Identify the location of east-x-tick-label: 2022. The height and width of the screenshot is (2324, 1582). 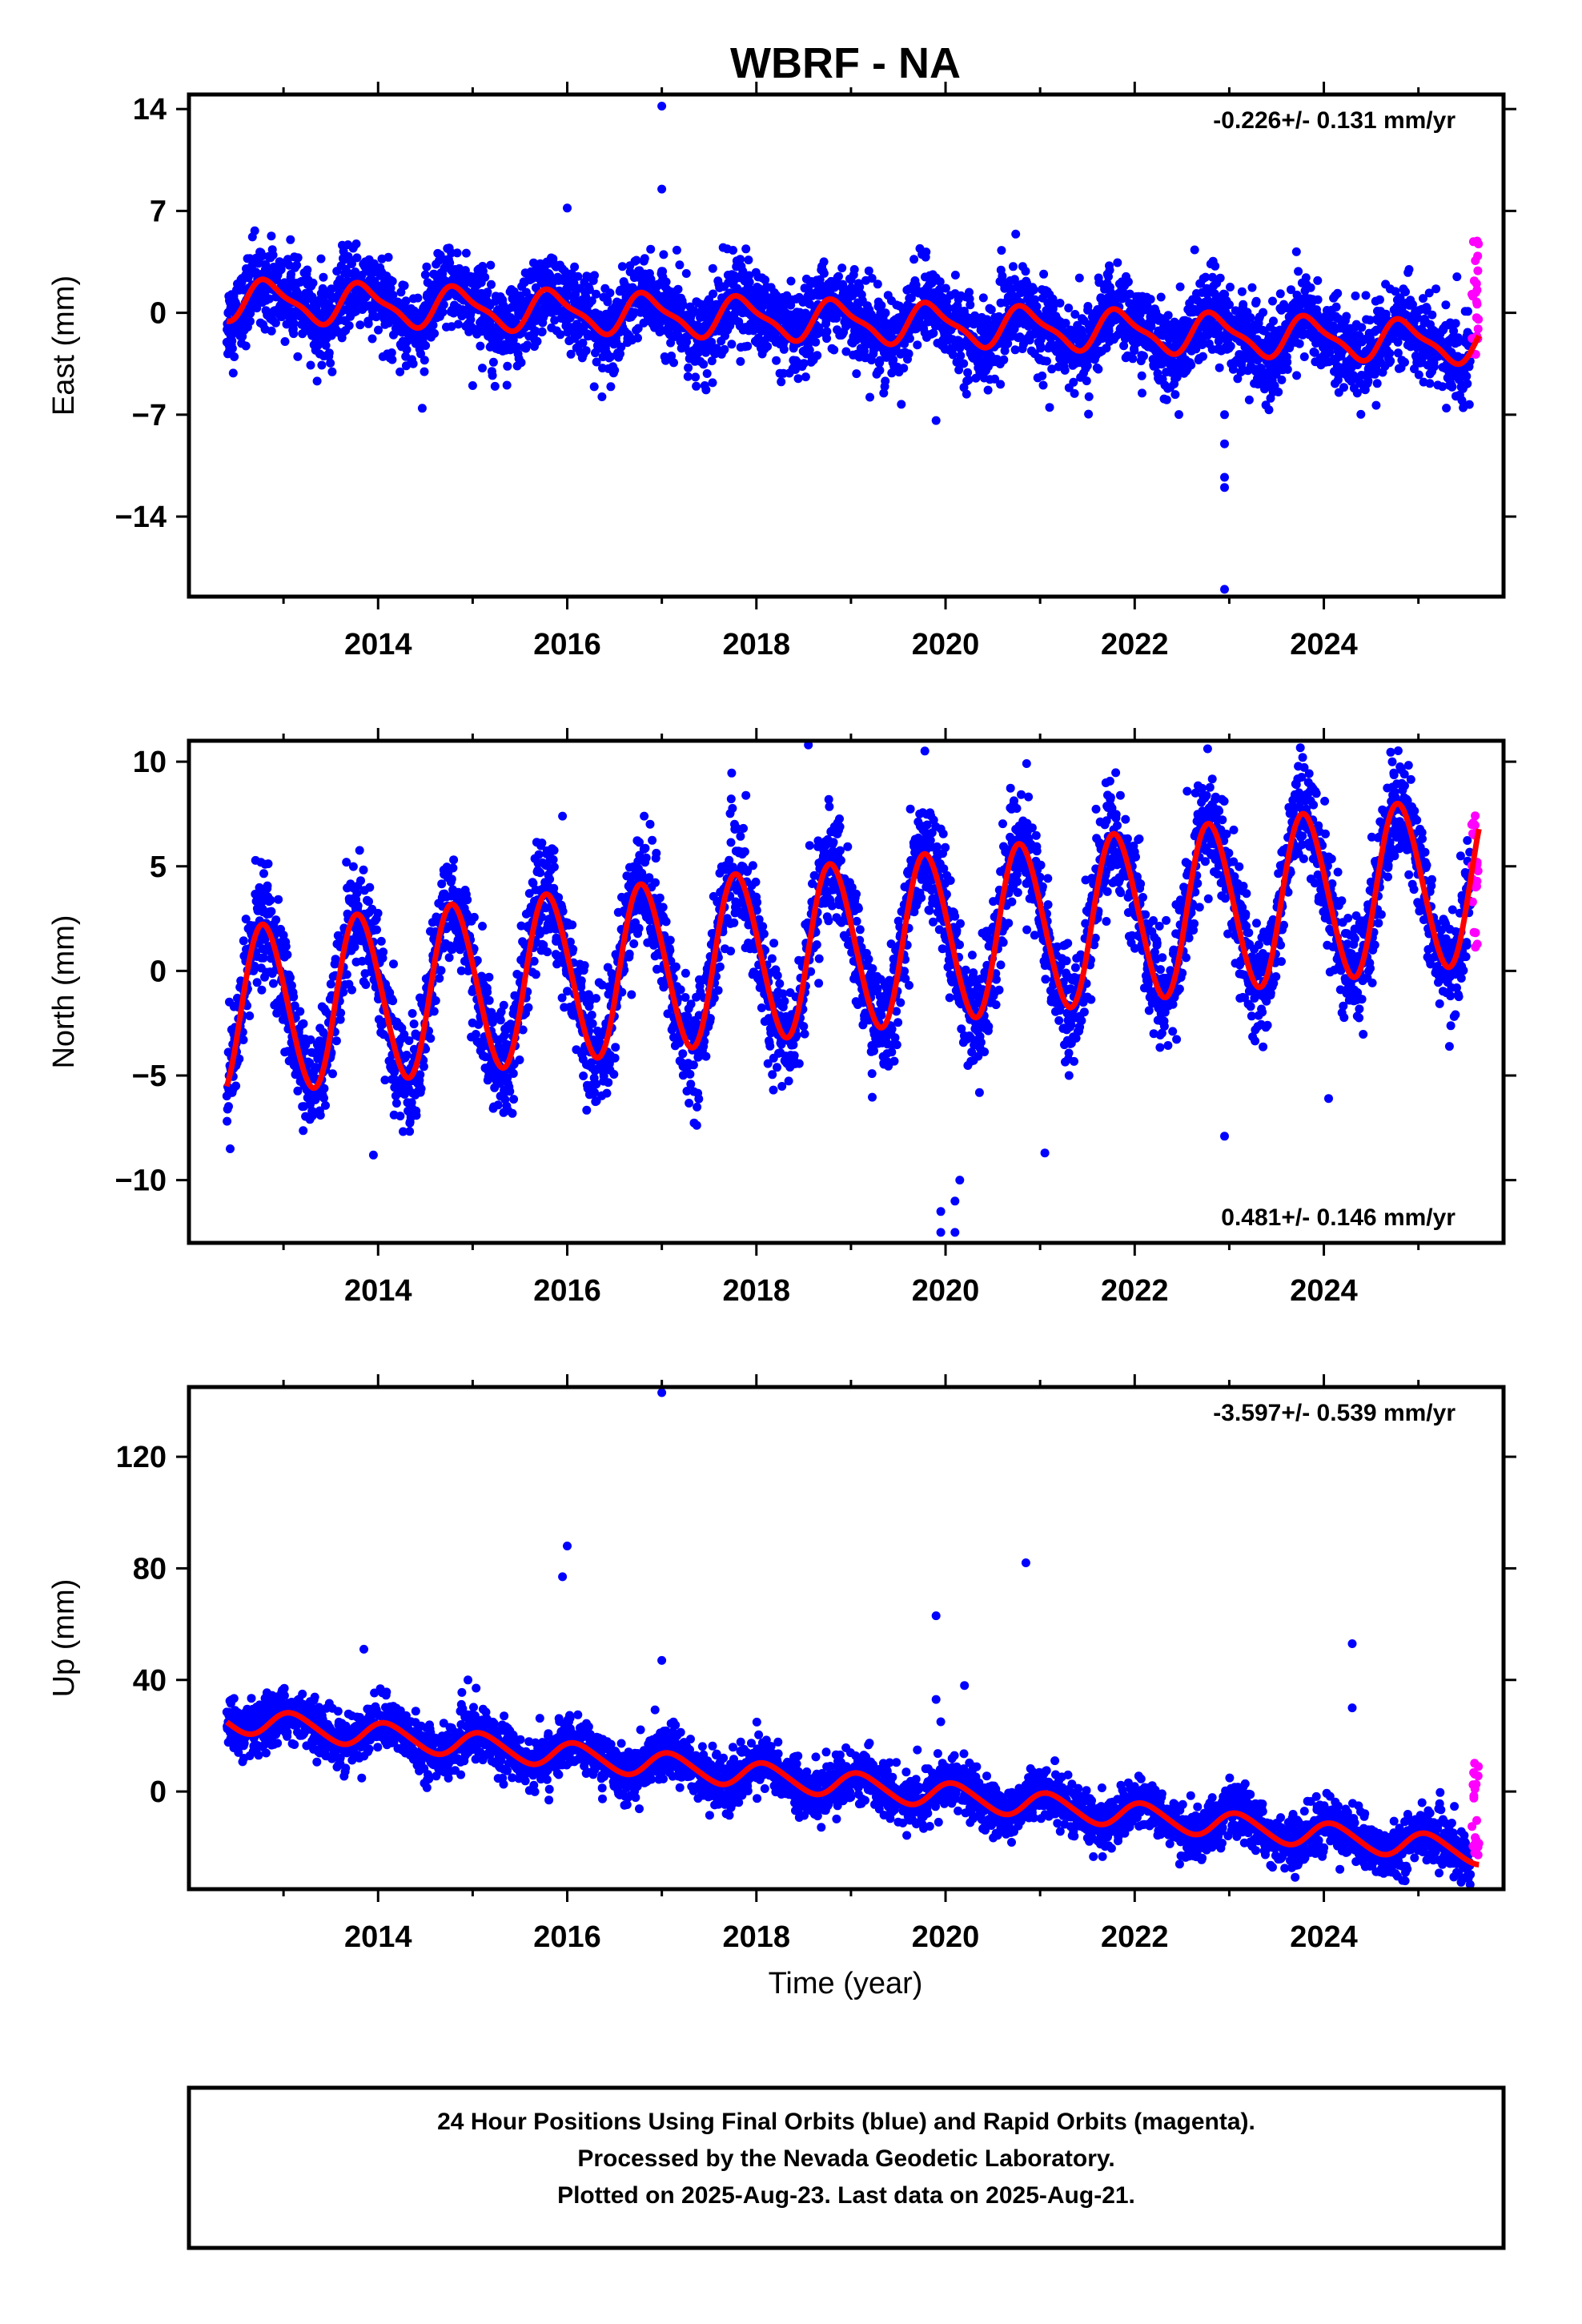
(1135, 644).